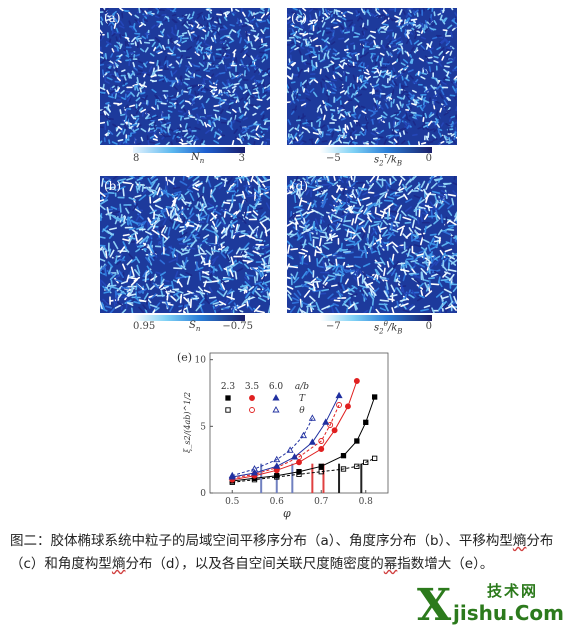  What do you see at coordinates (376, 150) in the screenshot?
I see `colorbar-c-gradient` at bounding box center [376, 150].